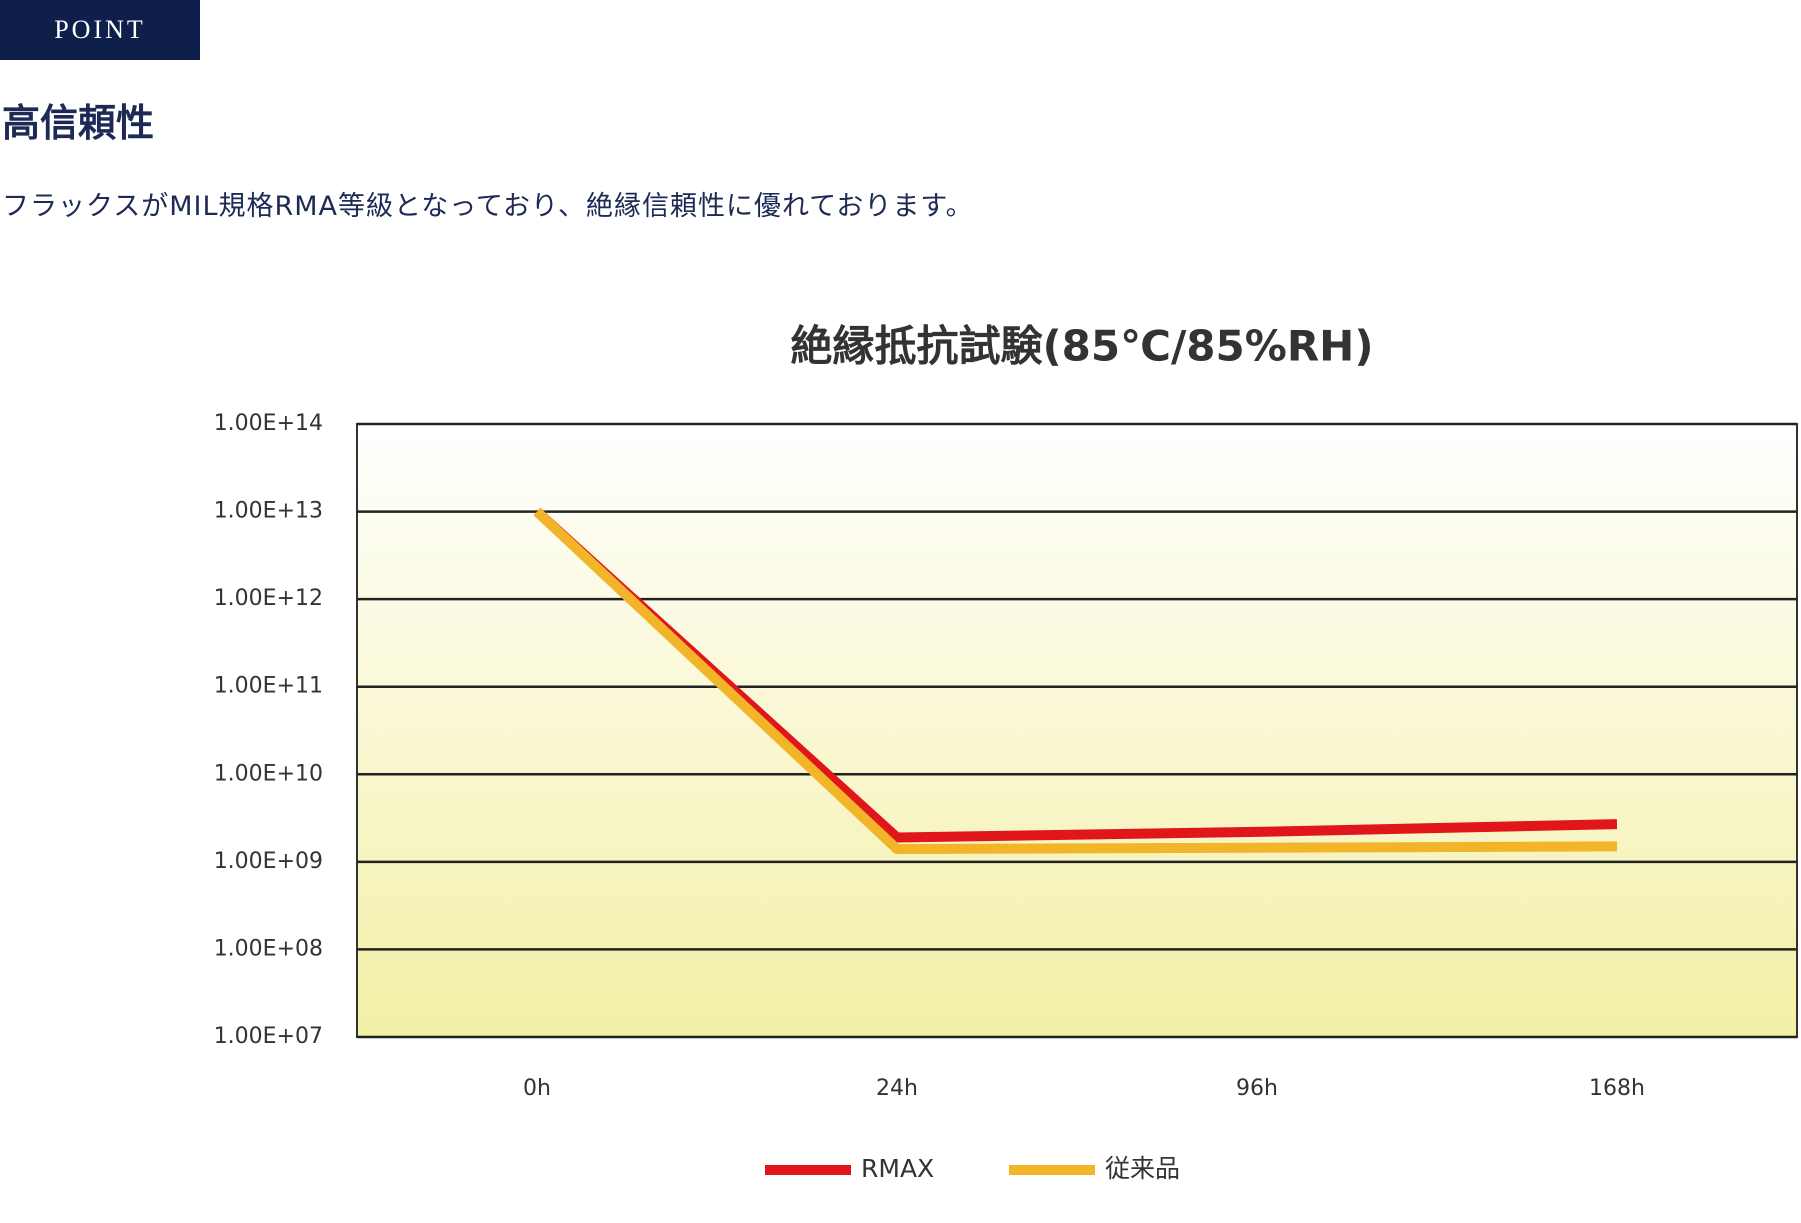  What do you see at coordinates (537, 1088) in the screenshot?
I see `x-tick-label: 0h` at bounding box center [537, 1088].